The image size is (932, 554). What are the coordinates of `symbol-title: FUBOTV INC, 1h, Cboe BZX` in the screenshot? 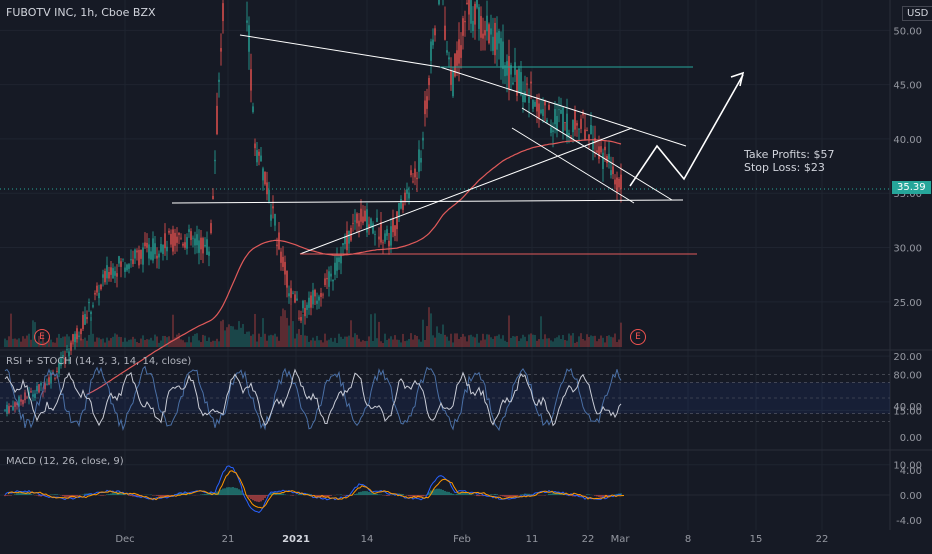 It's located at (81, 12).